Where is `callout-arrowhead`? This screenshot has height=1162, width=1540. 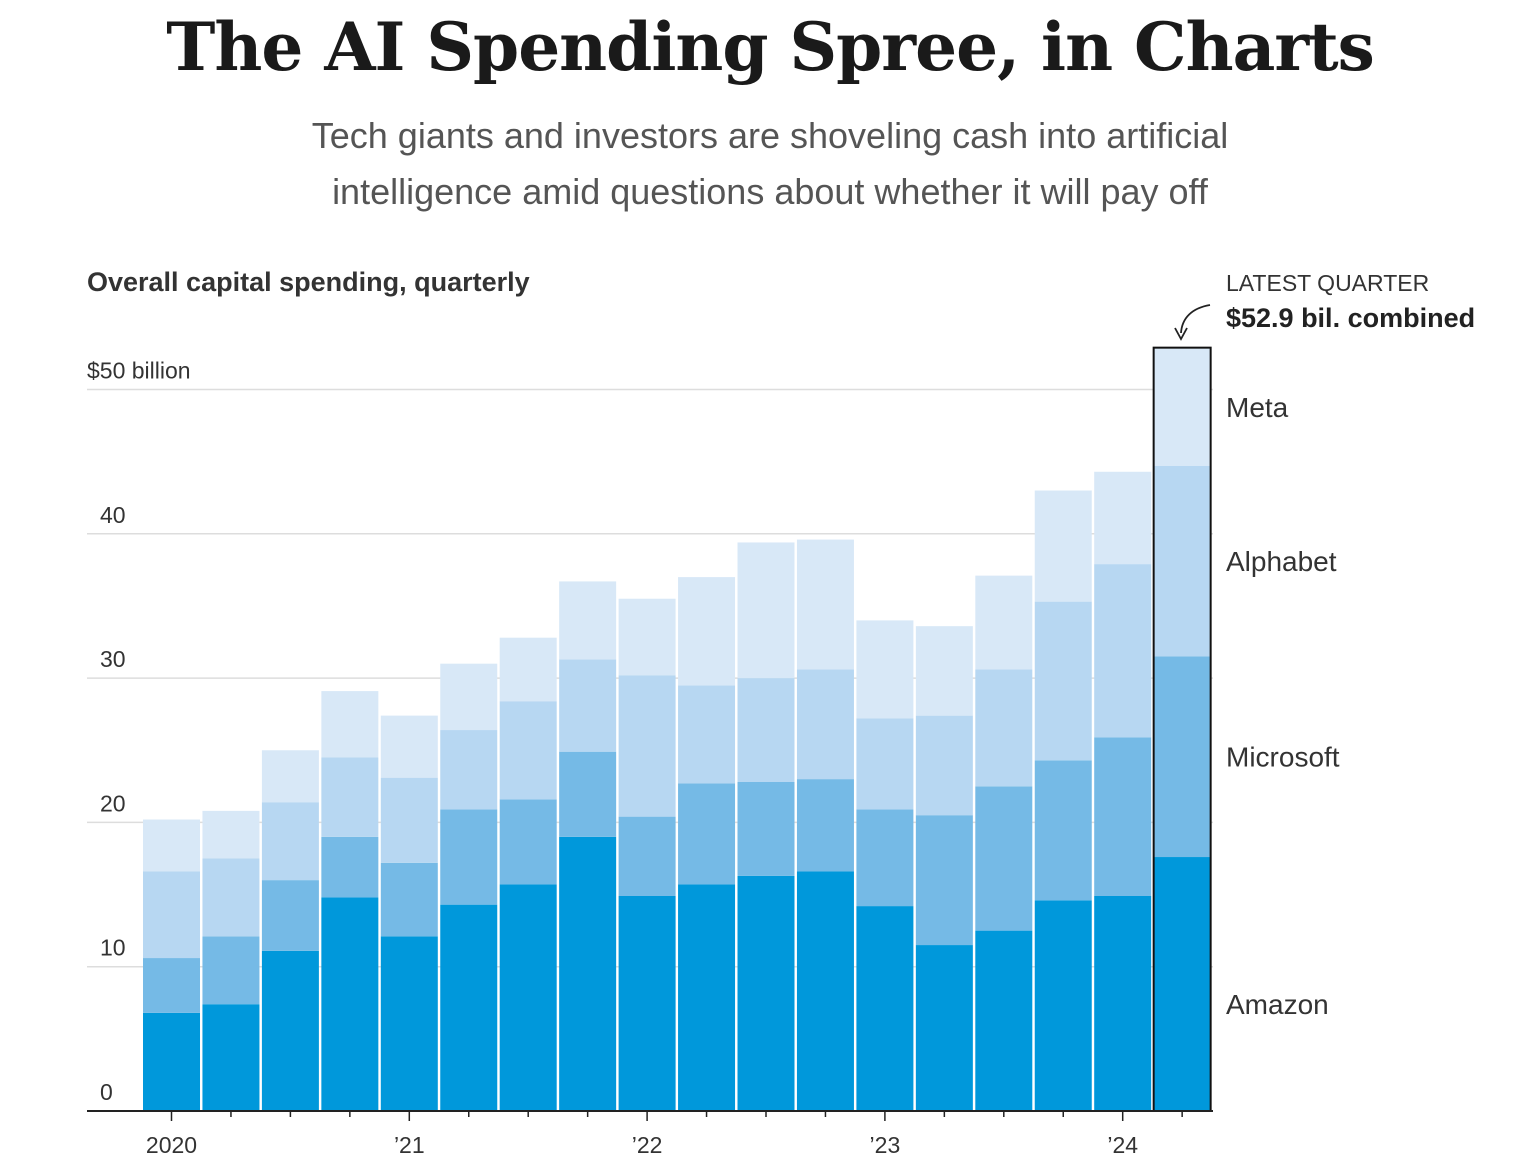 callout-arrowhead is located at coordinates (1181, 334).